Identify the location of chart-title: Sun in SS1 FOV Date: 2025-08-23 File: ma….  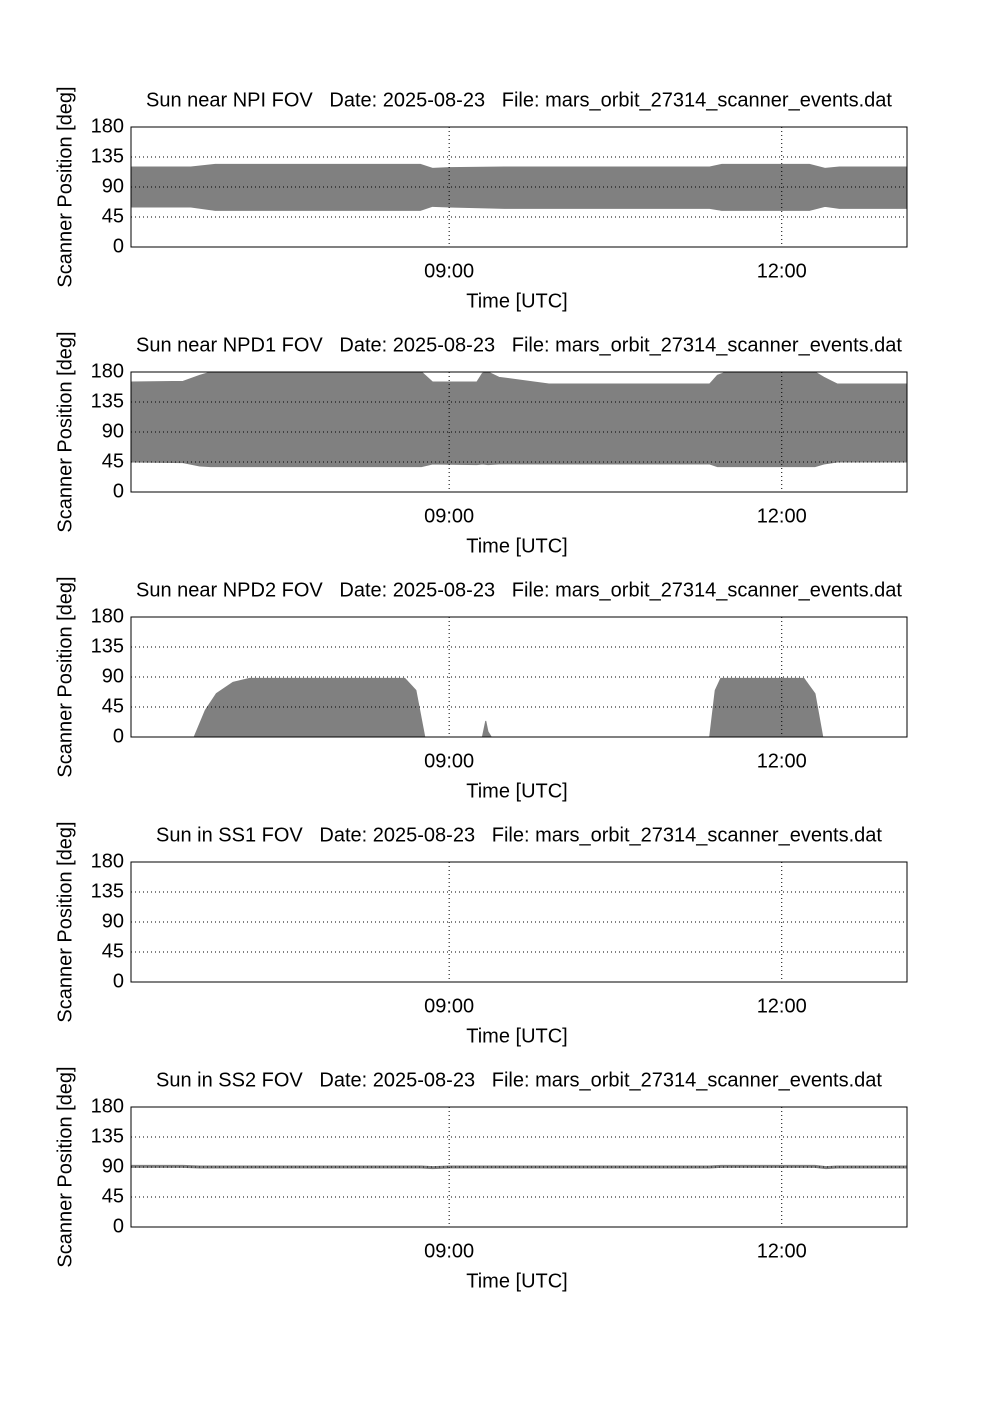
(519, 835).